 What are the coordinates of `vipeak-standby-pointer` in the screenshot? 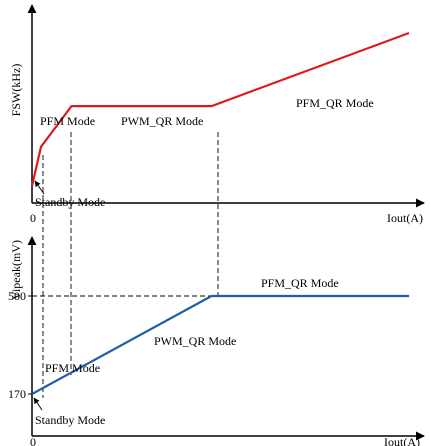 It's located at (38, 404).